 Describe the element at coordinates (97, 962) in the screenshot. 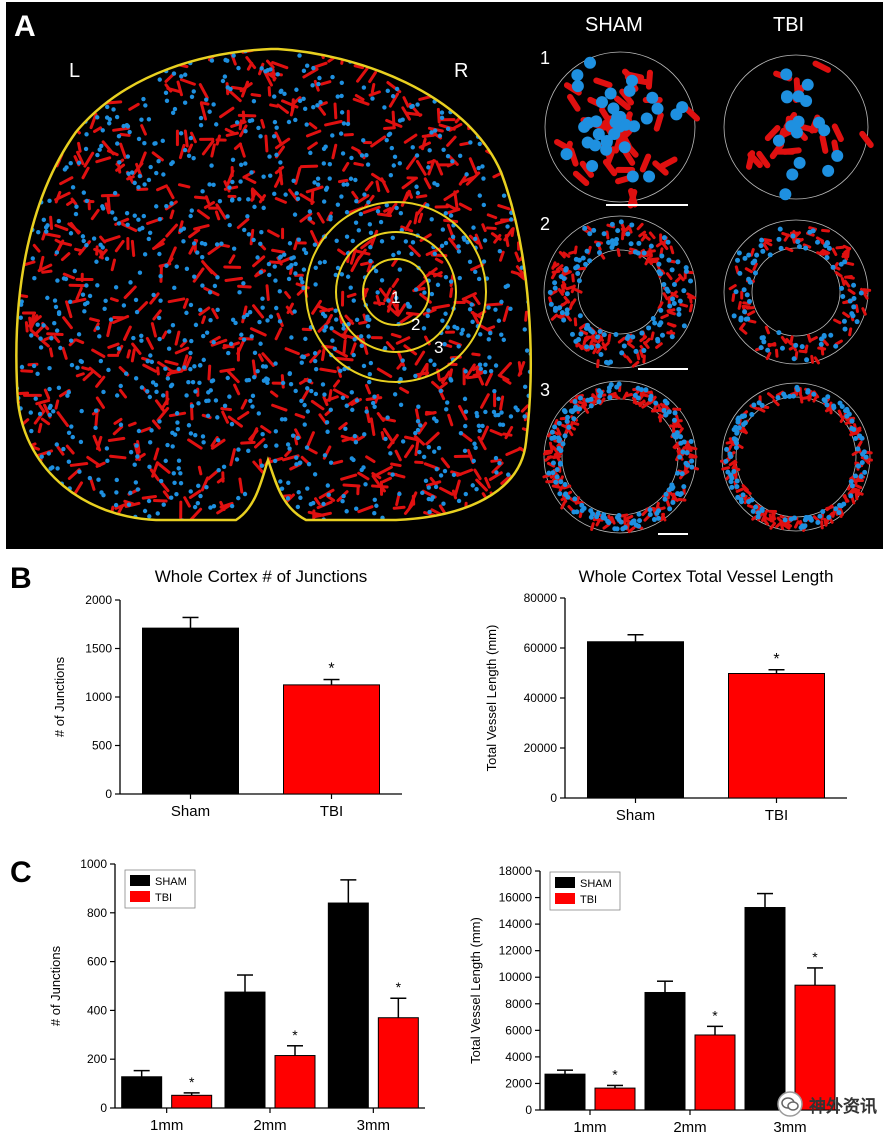

I see `y-tick-label: 600` at that location.